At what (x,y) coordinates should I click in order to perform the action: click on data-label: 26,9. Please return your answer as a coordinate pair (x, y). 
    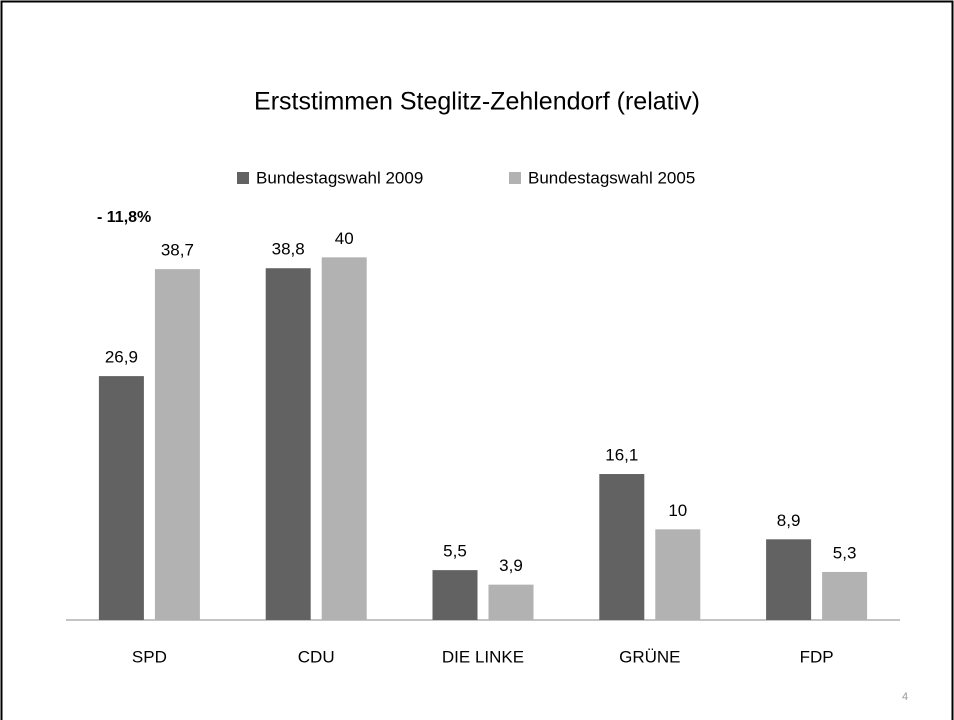
    Looking at the image, I should click on (121, 357).